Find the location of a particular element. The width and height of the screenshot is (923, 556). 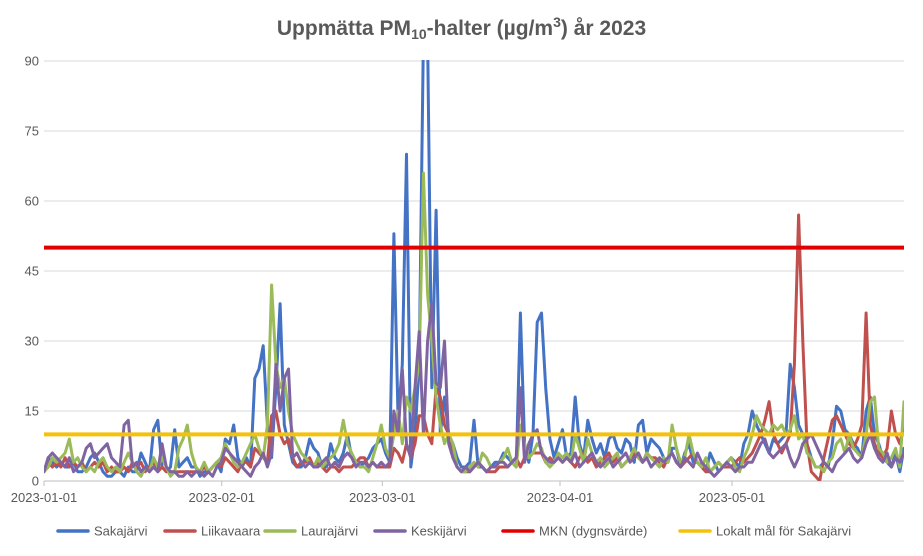

legend-label-2: Laurajärvi is located at coordinates (329, 531).